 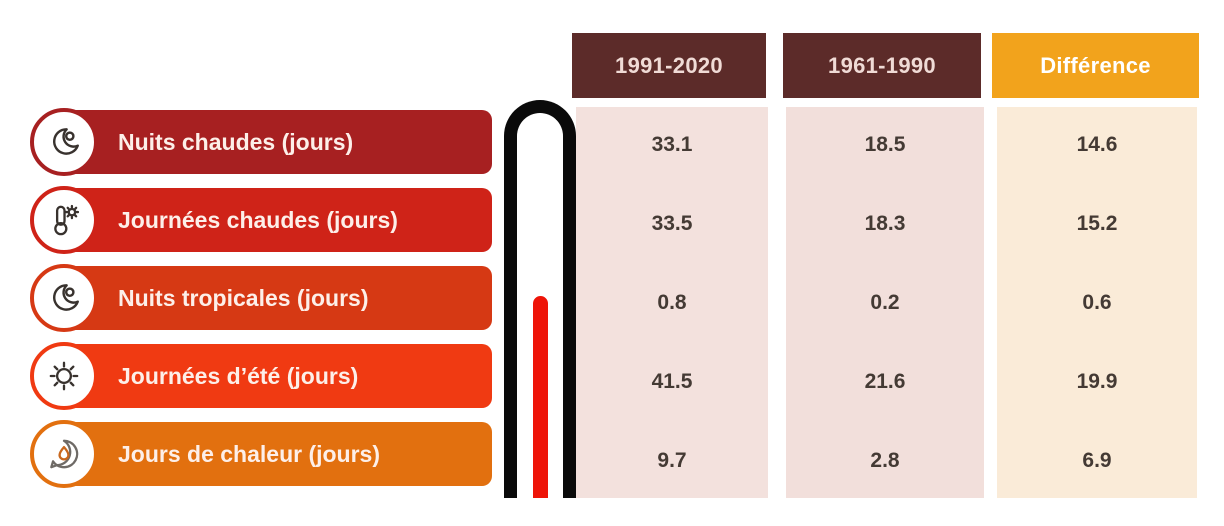 What do you see at coordinates (249, 453) in the screenshot?
I see `row-label: Jours de chaleur (jours)` at bounding box center [249, 453].